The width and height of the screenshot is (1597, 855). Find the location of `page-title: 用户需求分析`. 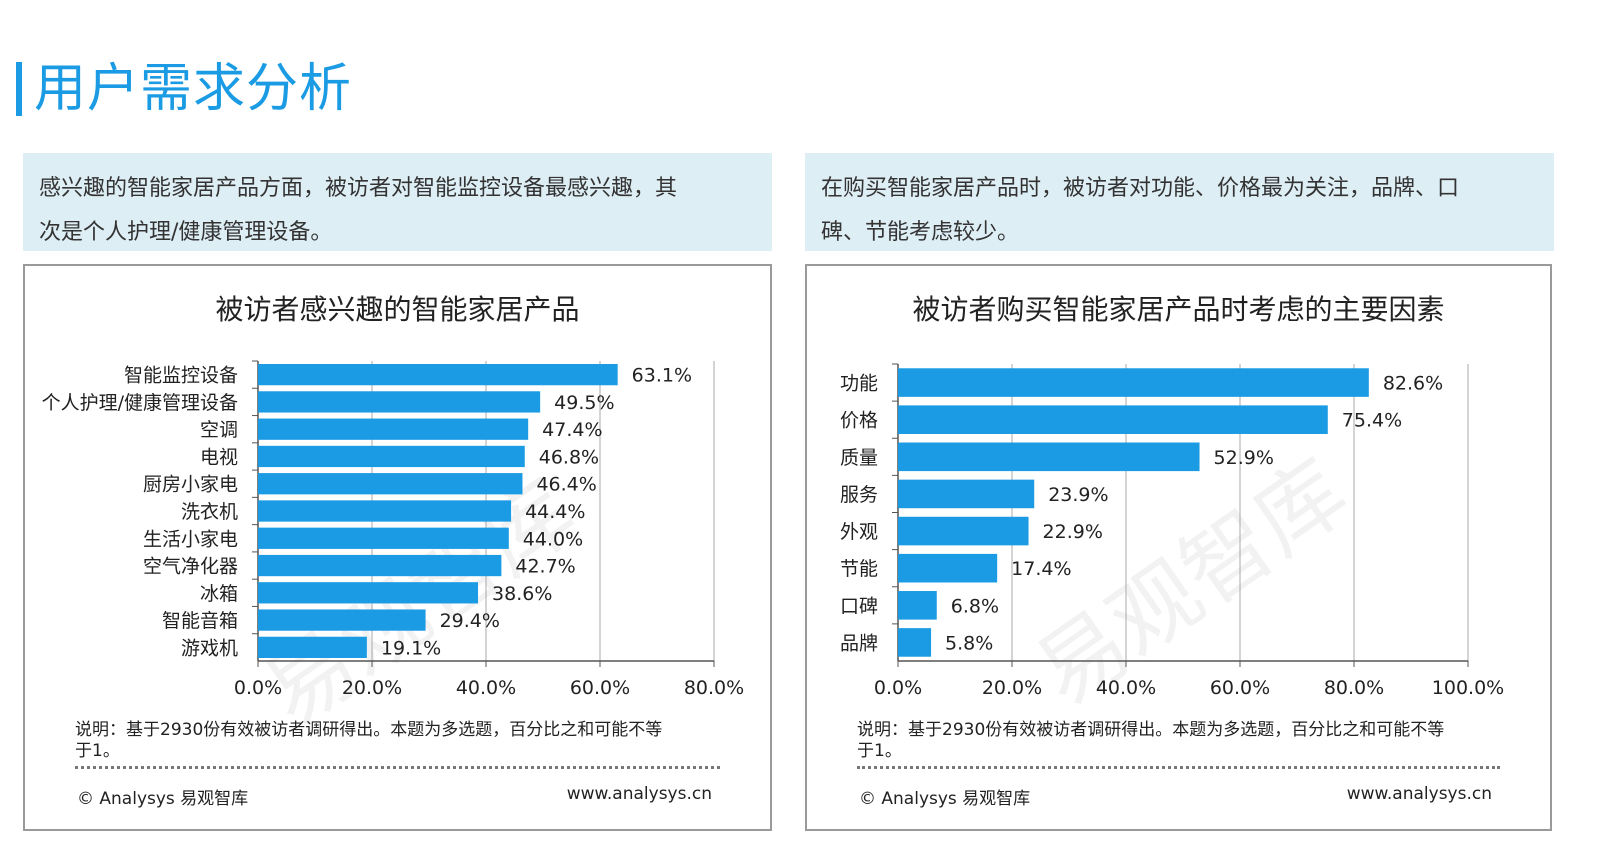

page-title: 用户需求分析 is located at coordinates (193, 89).